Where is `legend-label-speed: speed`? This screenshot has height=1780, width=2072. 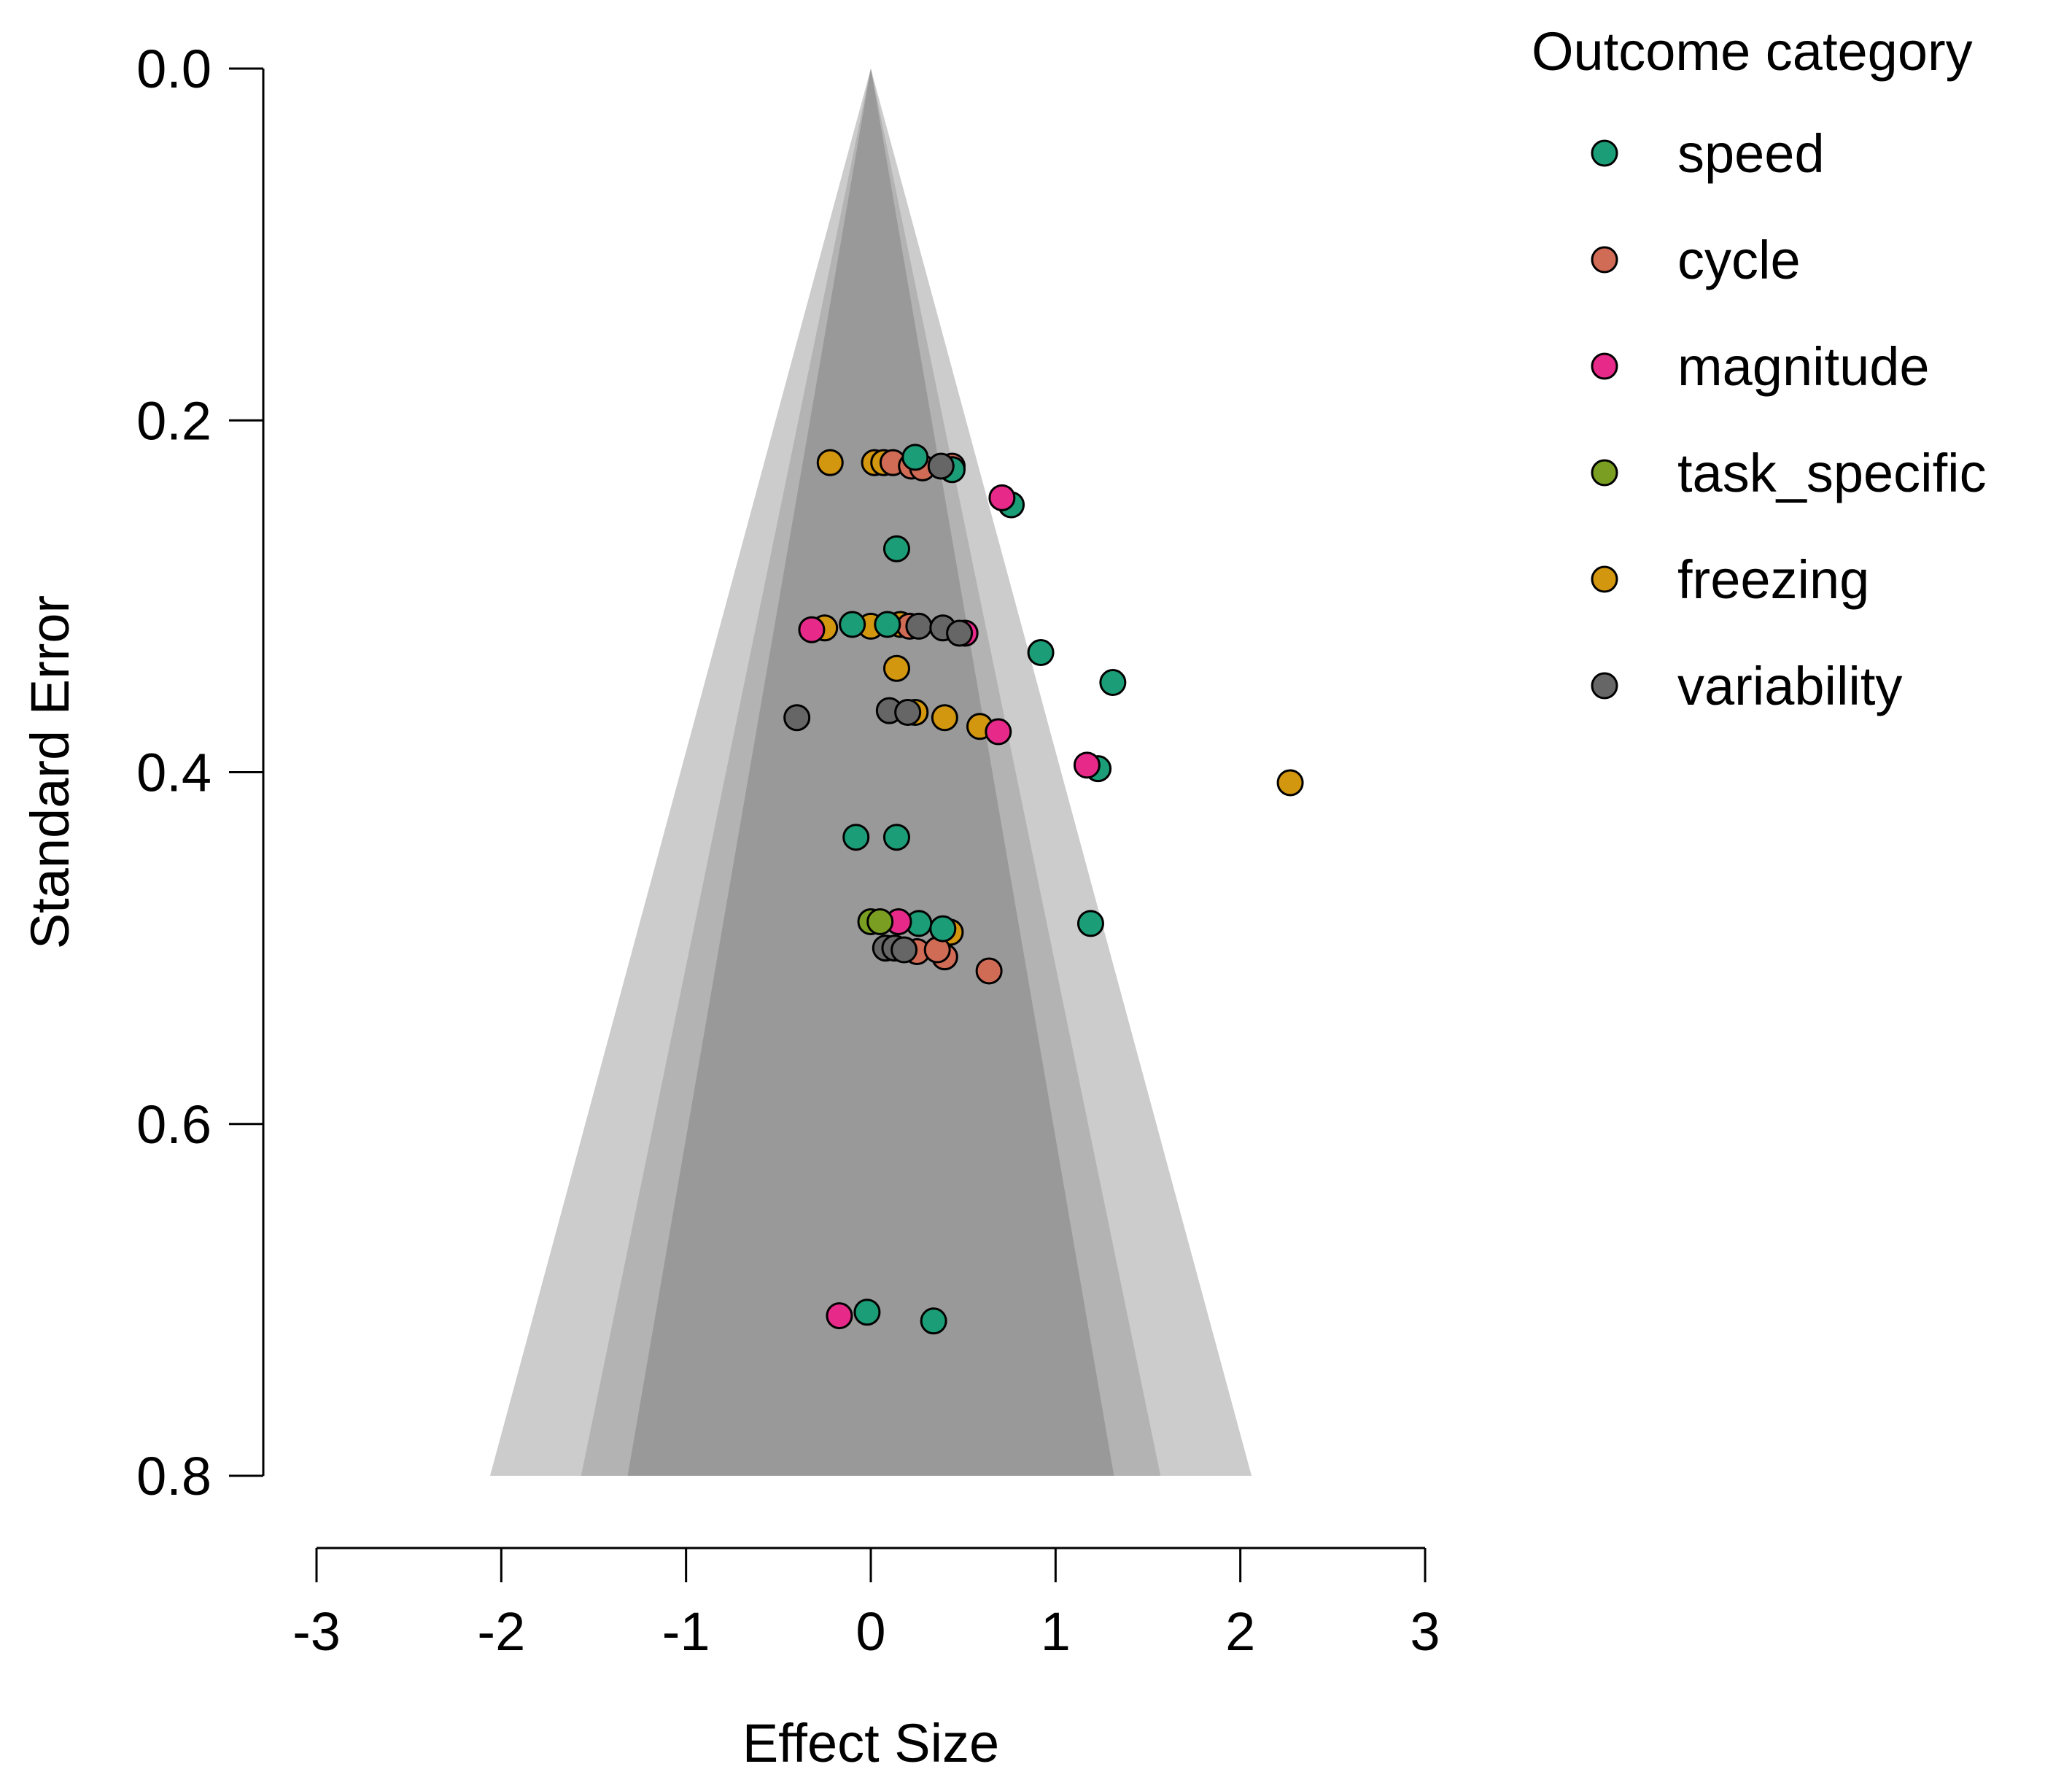 legend-label-speed: speed is located at coordinates (1751, 153).